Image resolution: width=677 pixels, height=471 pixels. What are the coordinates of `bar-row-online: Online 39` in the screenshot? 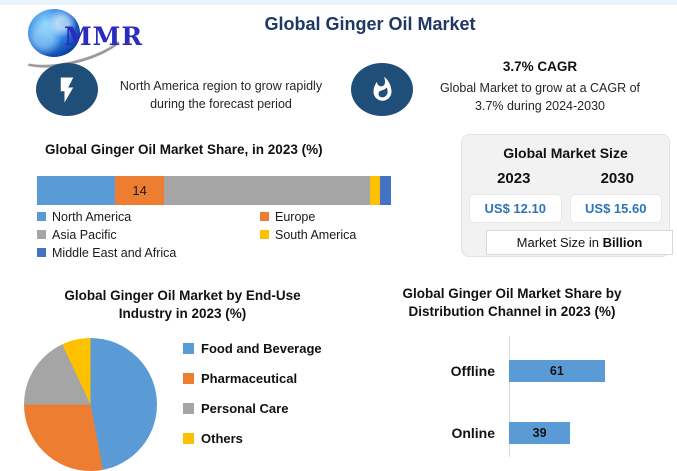 It's located at (527, 433).